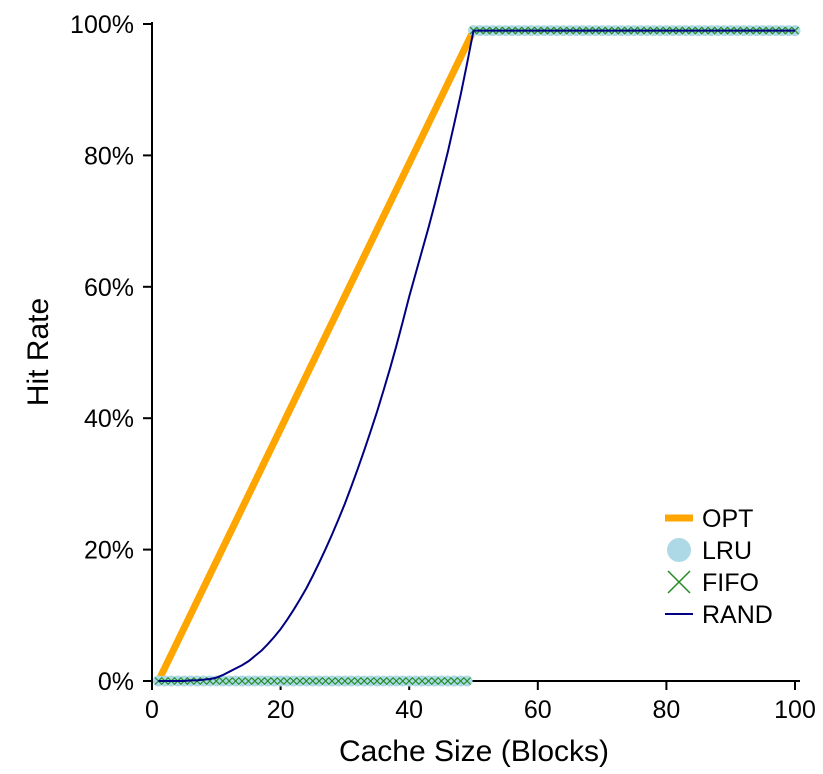 The image size is (823, 774). I want to click on x-tick-label: 60, so click(538, 710).